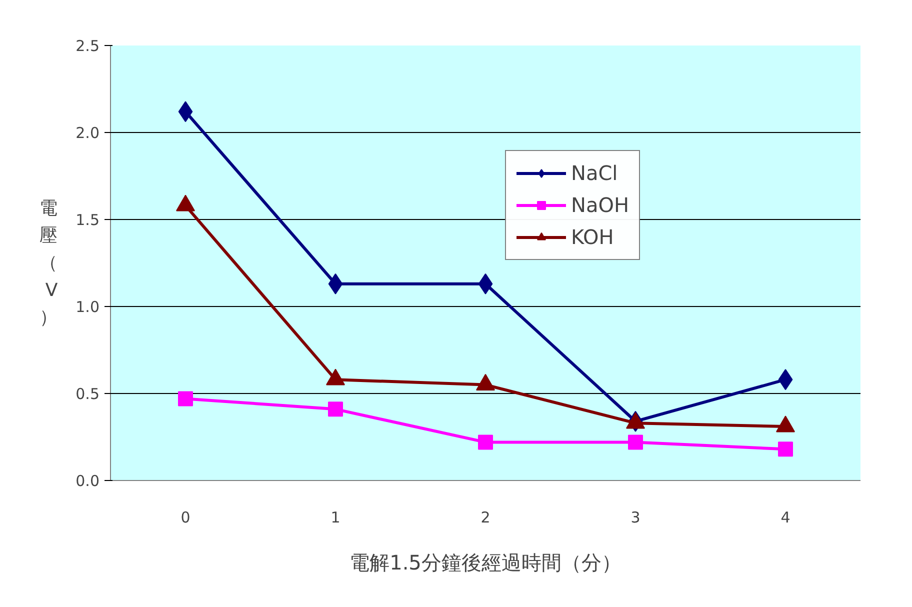 The image size is (912, 607). I want to click on x-axis-title: 電解1.5分鐘後經過時間（分）, so click(486, 562).